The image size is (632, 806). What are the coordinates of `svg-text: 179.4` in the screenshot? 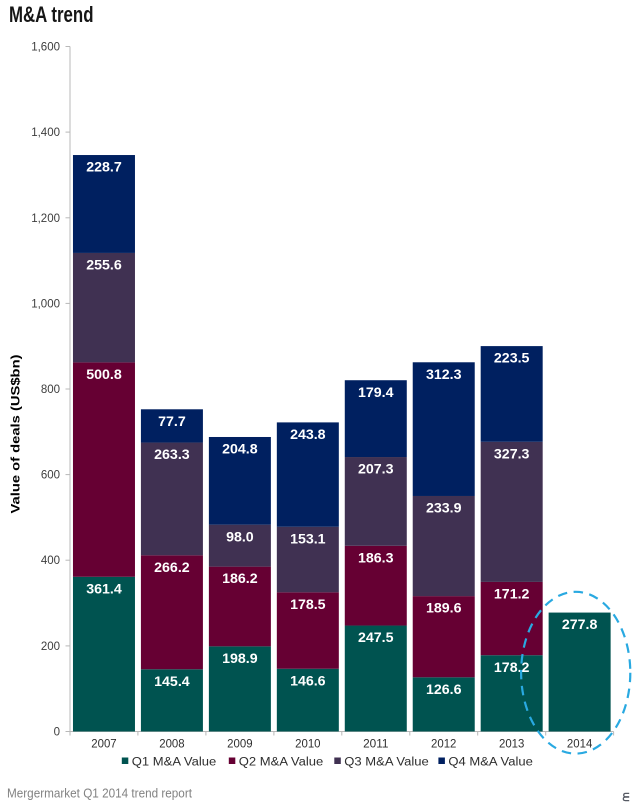 It's located at (376, 393).